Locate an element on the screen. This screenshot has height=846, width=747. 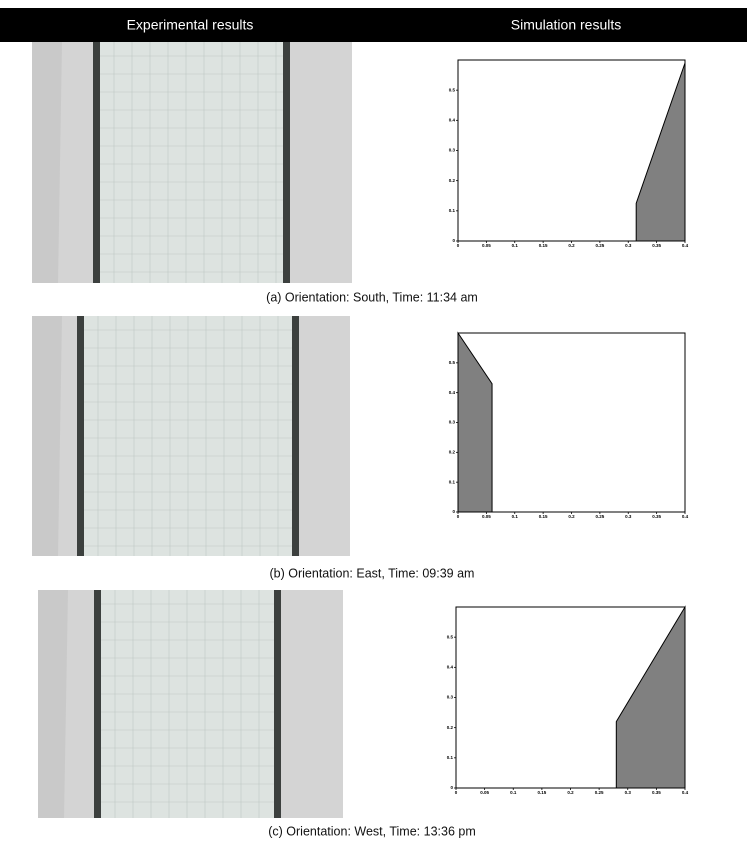
caption: (b) Orientation: East, Time: 09:39 am is located at coordinates (372, 573).